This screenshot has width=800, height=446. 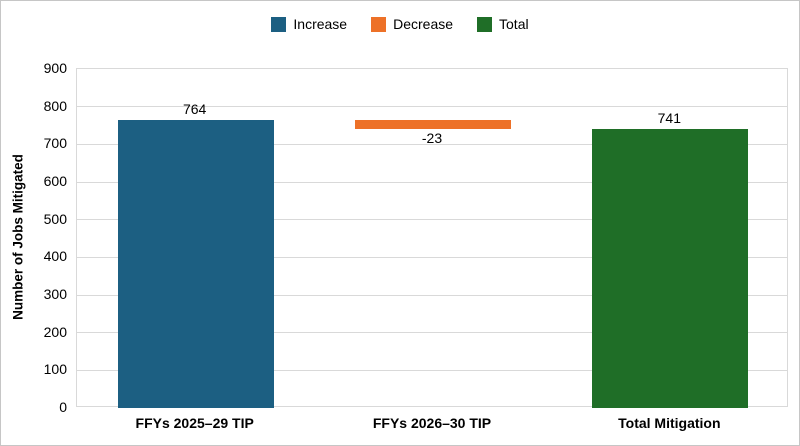 I want to click on y-tick-label: 400, so click(x=55, y=256).